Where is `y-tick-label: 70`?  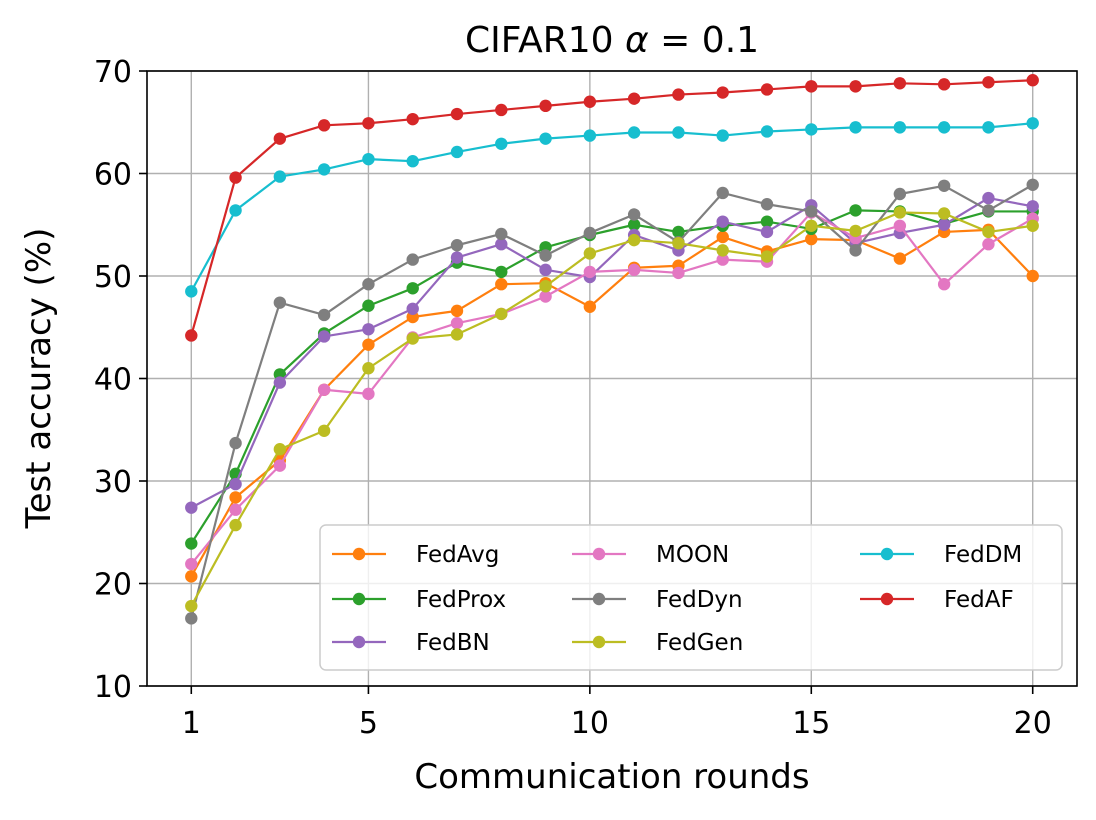 y-tick-label: 70 is located at coordinates (113, 72).